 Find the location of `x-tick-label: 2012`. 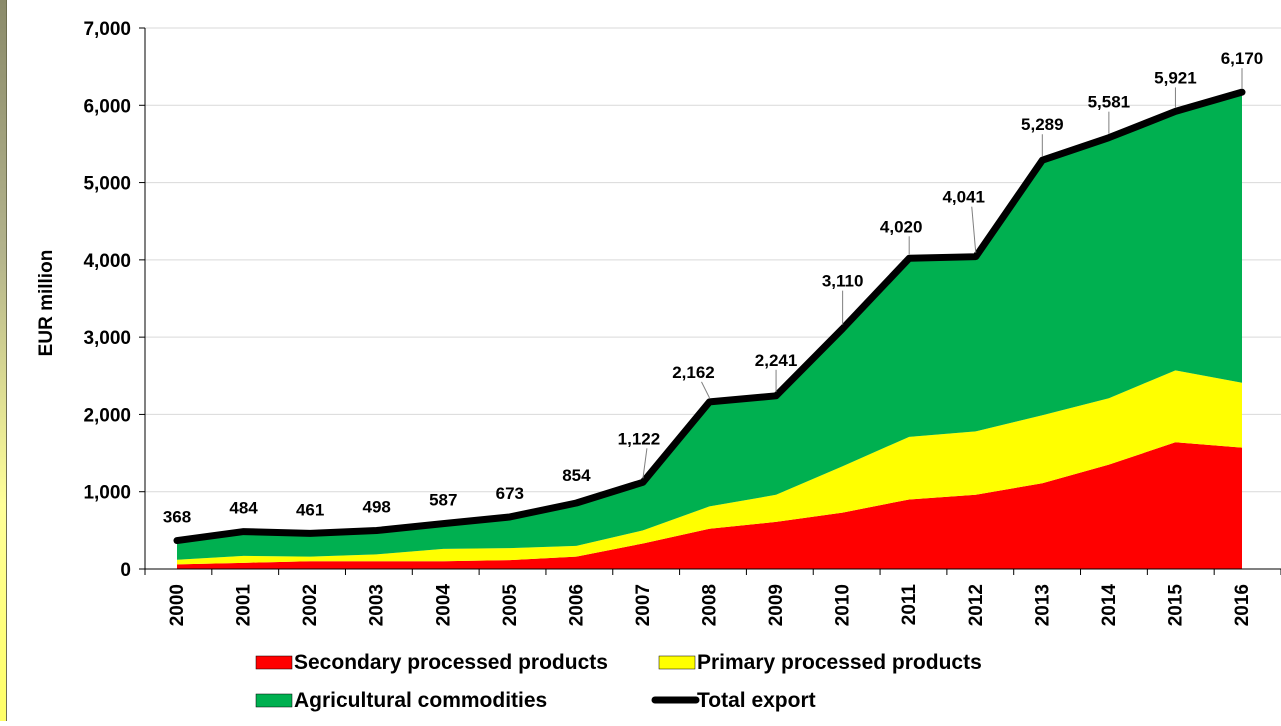

x-tick-label: 2012 is located at coordinates (976, 605).